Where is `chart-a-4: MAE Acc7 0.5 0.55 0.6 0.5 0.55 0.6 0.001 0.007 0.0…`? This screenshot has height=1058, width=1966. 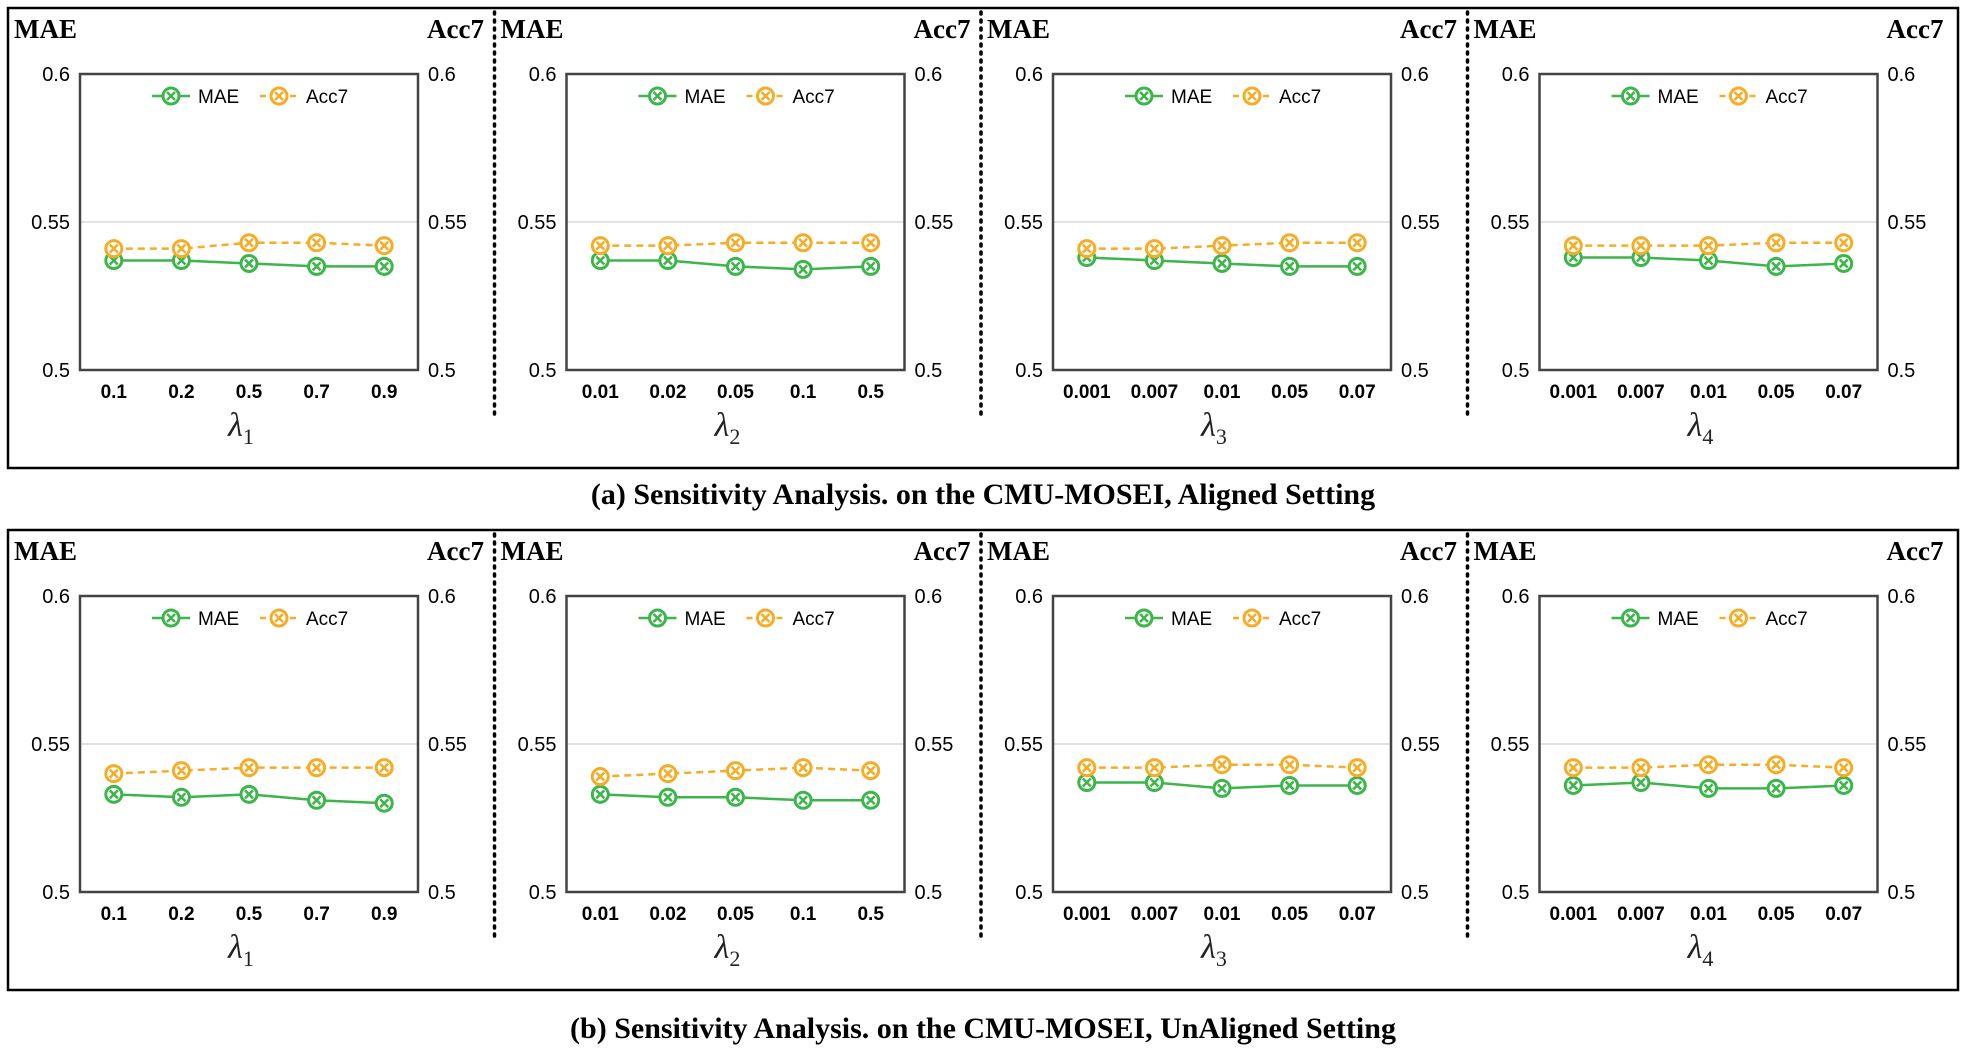 chart-a-4: MAE Acc7 0.5 0.55 0.6 0.5 0.55 0.6 0.001 0.007 0.0… is located at coordinates (1709, 231).